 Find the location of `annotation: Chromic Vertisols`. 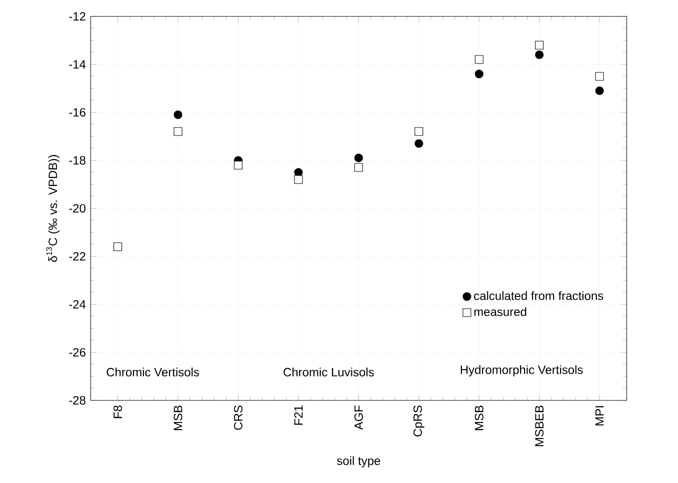

annotation: Chromic Vertisols is located at coordinates (153, 372).